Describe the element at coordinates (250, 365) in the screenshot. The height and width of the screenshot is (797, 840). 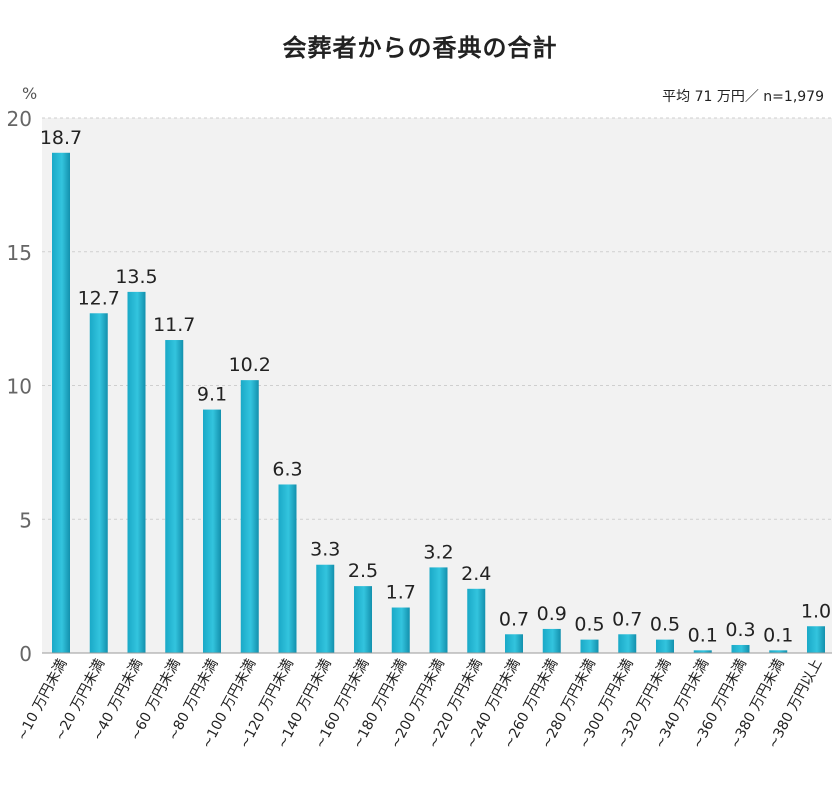
I see `data-label: 10.2` at that location.